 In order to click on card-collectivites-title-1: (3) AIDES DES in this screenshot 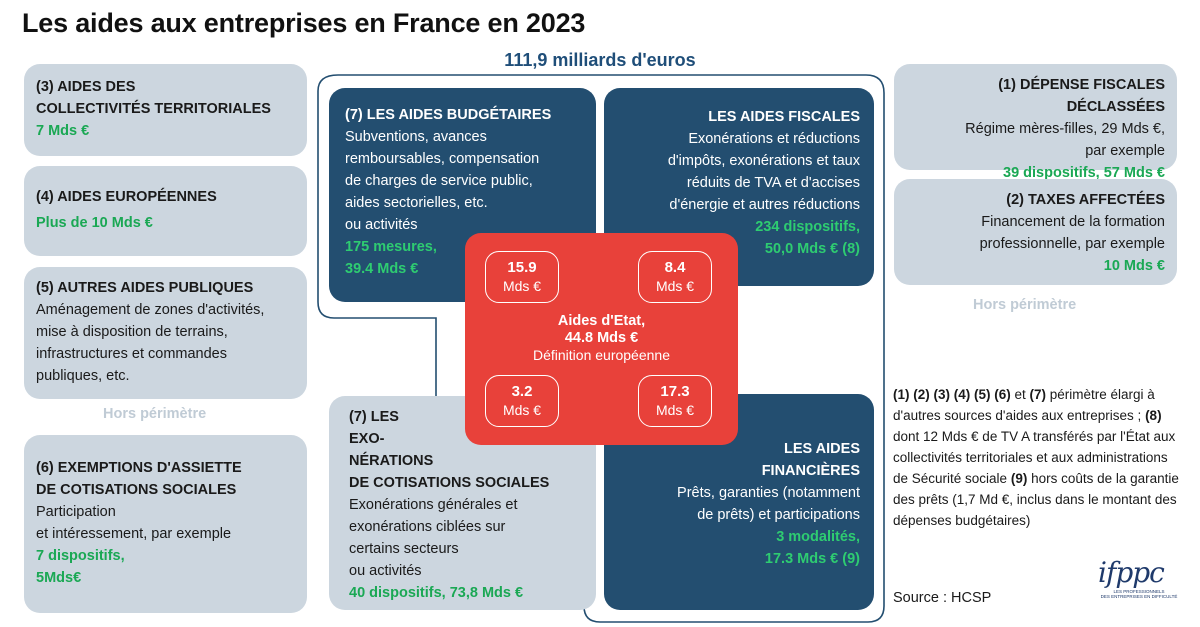, I will do `click(86, 87)`.